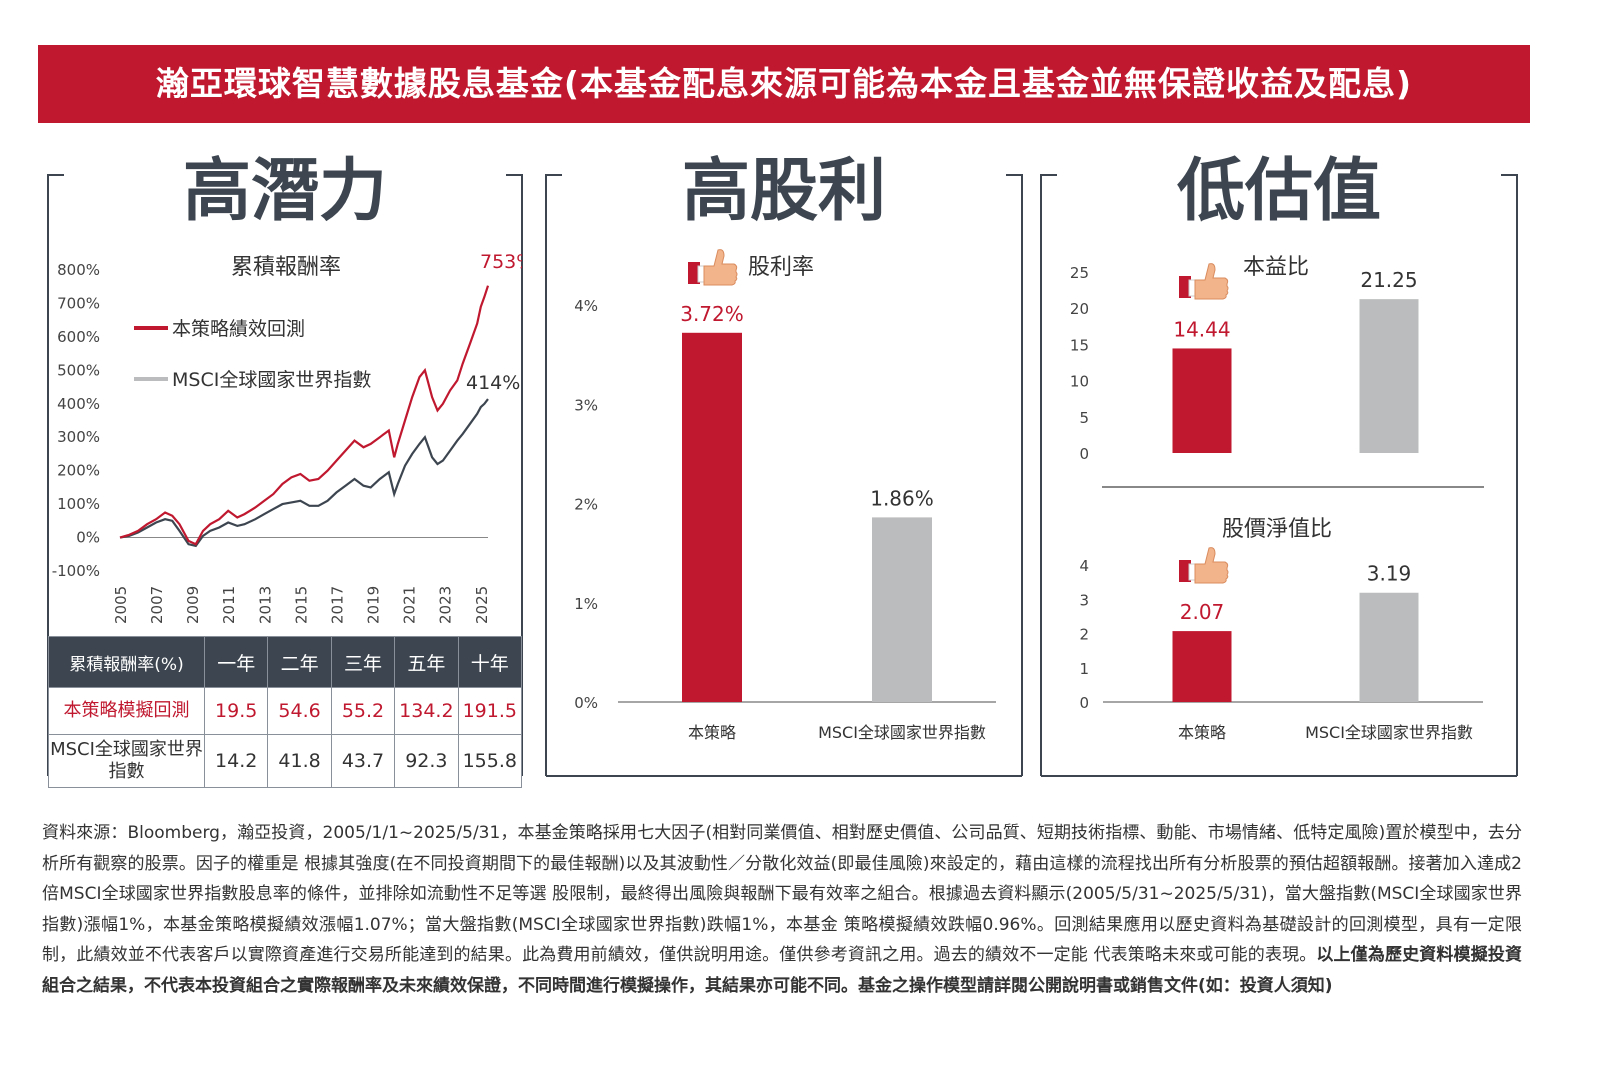  Describe the element at coordinates (1079, 345) in the screenshot. I see `y-tick-label: 15` at that location.